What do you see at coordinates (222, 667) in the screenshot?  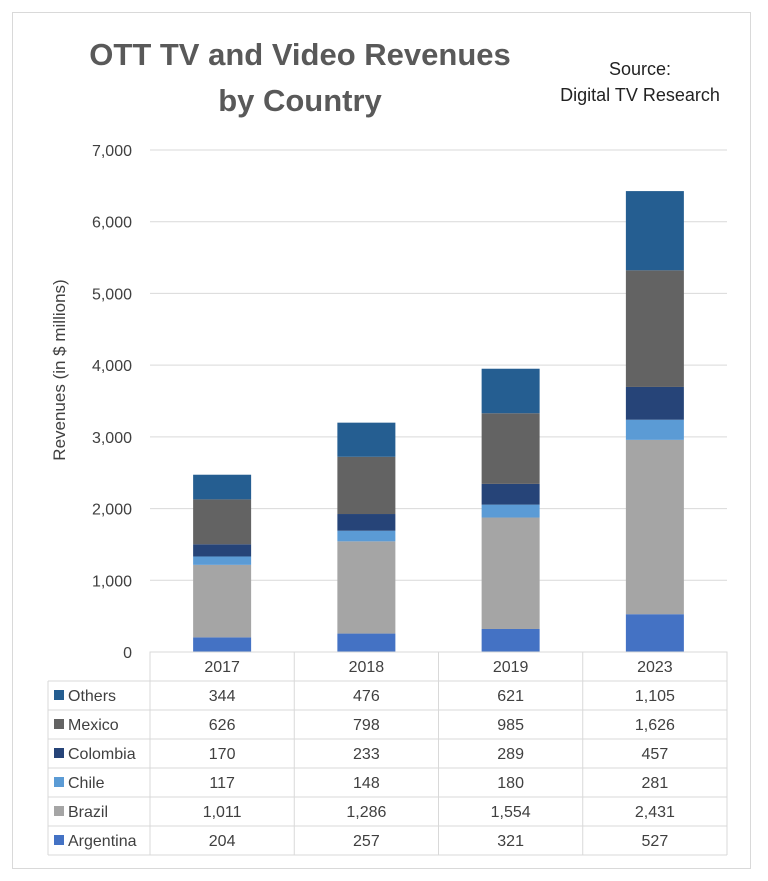 I see `x-tick-label: 2017` at bounding box center [222, 667].